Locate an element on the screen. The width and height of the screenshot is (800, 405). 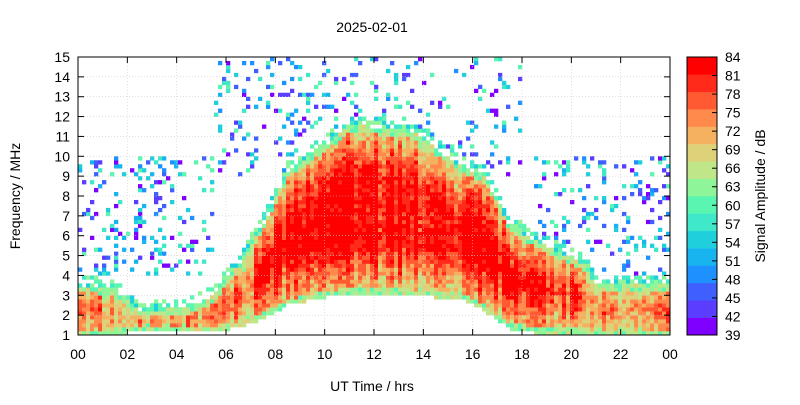
y-tick-label: 11 is located at coordinates (62, 136).